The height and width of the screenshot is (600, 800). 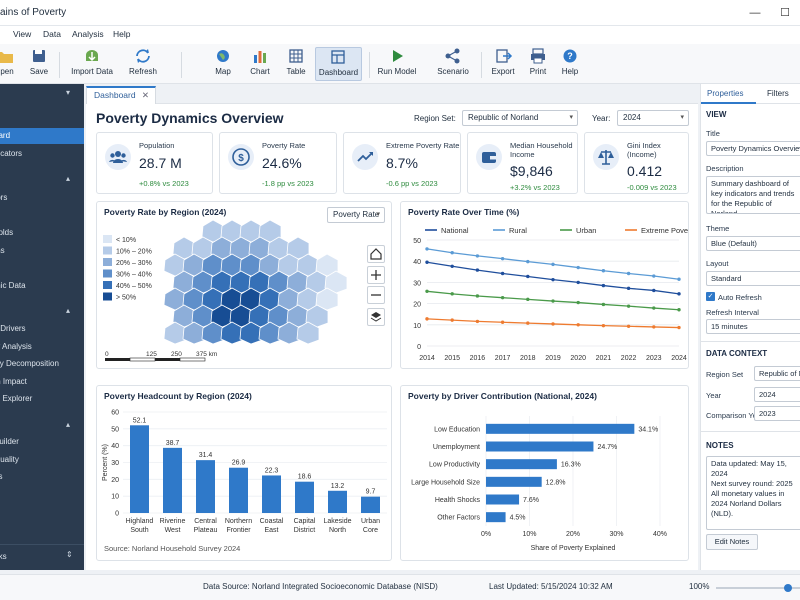 I want to click on sidebar-item: io Explorer, so click(x=16, y=398).